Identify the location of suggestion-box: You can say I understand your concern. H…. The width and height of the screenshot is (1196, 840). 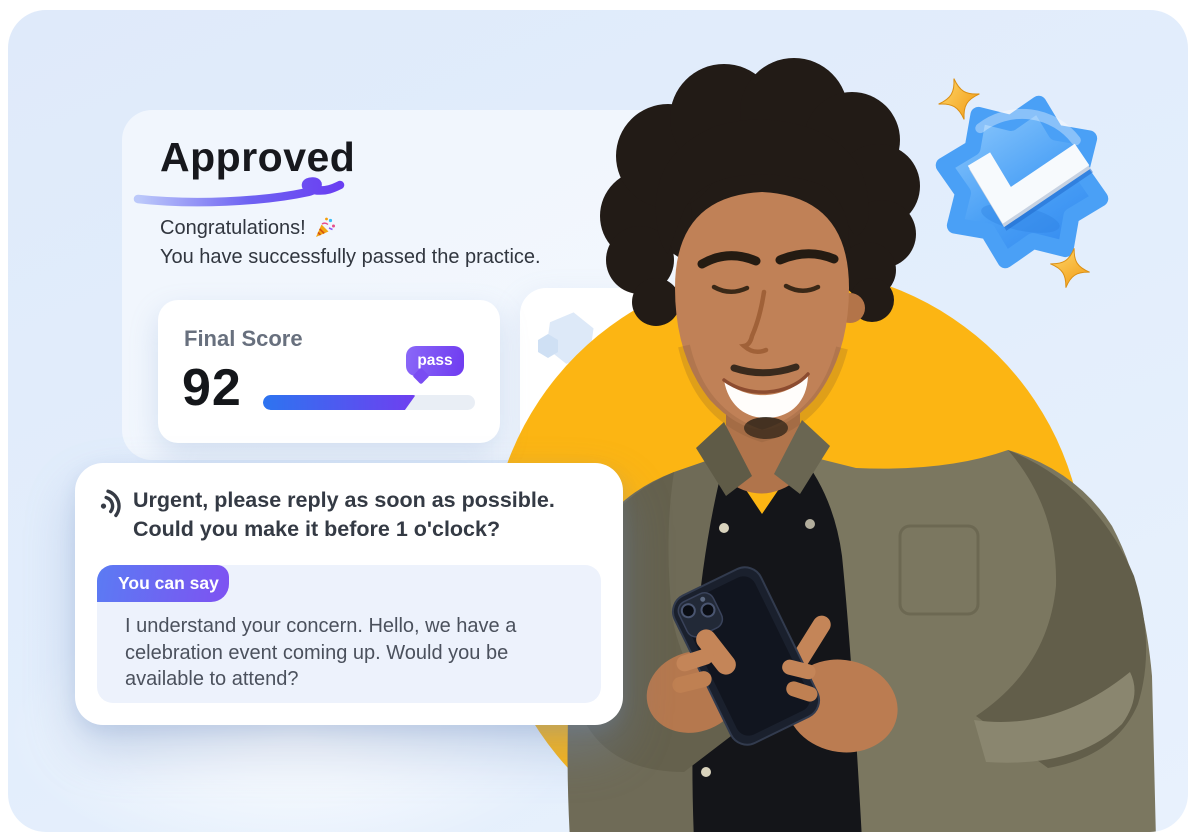
(349, 634).